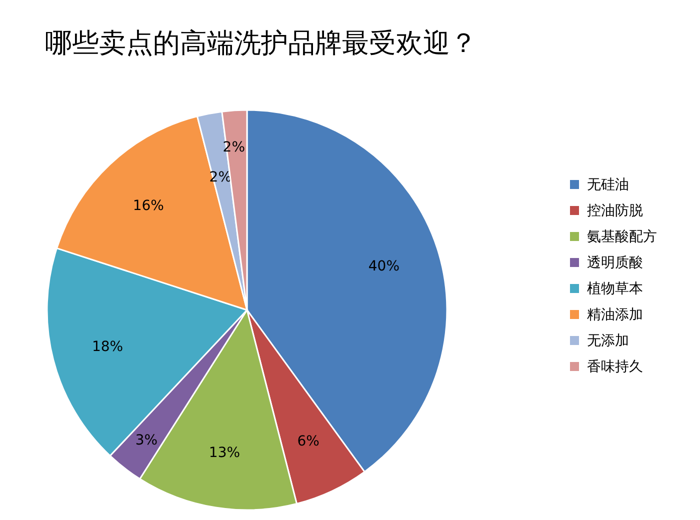 Image resolution: width=700 pixels, height=520 pixels. What do you see at coordinates (608, 341) in the screenshot?
I see `legend-label: 无添加` at bounding box center [608, 341].